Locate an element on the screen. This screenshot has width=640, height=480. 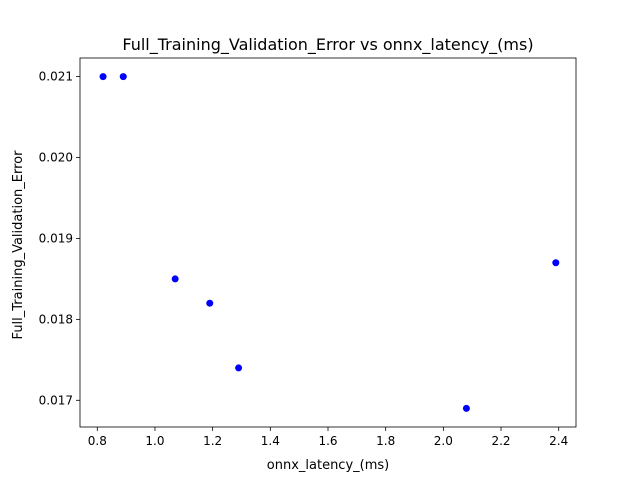
x-axis-label: onnx_latency_(ms) is located at coordinates (328, 465).